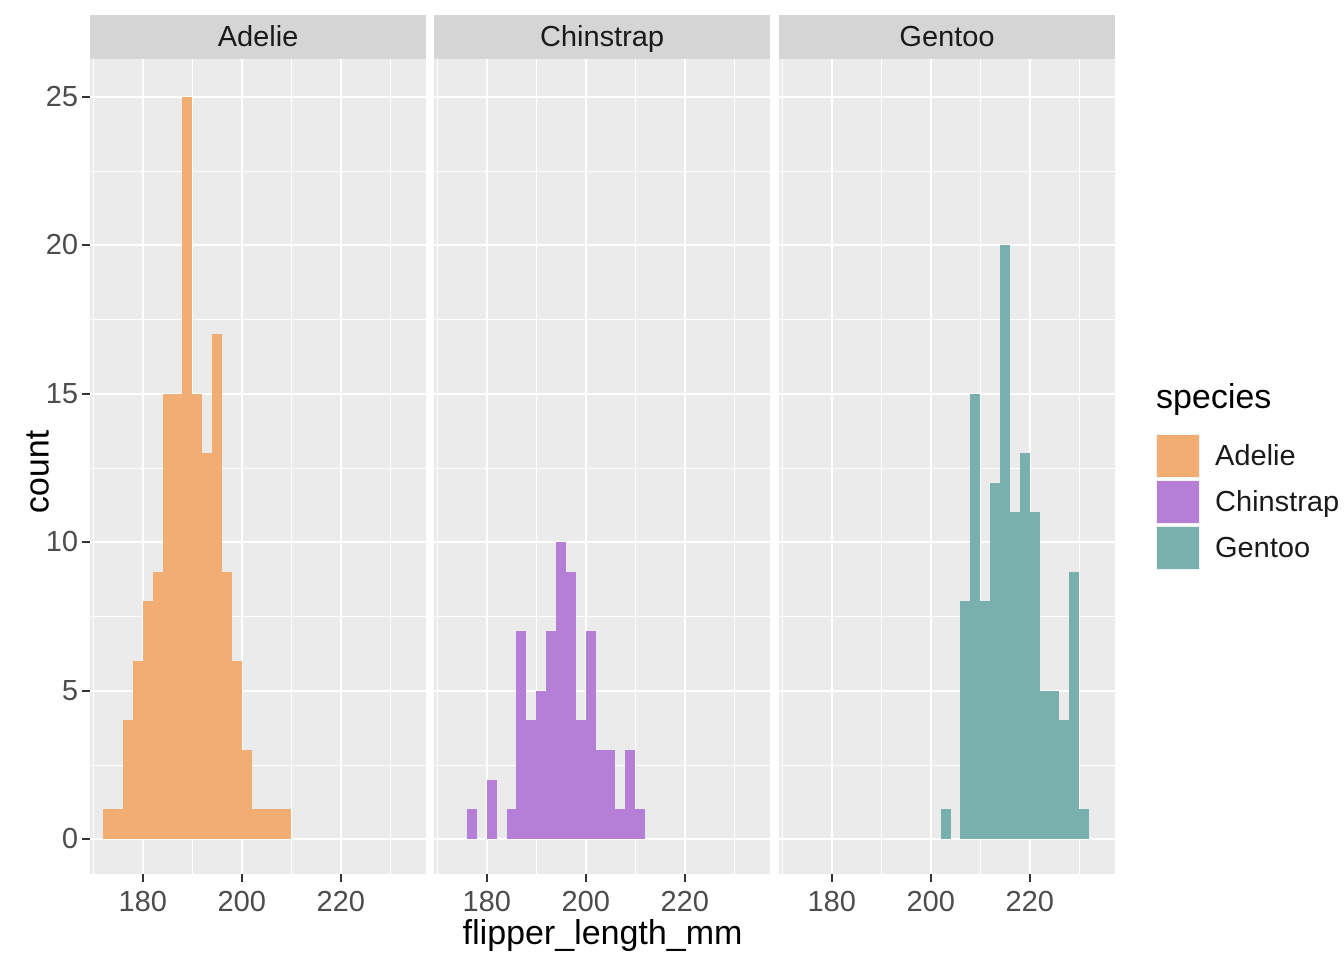  Describe the element at coordinates (69, 839) in the screenshot. I see `y-axis-tick-label: 0` at that location.